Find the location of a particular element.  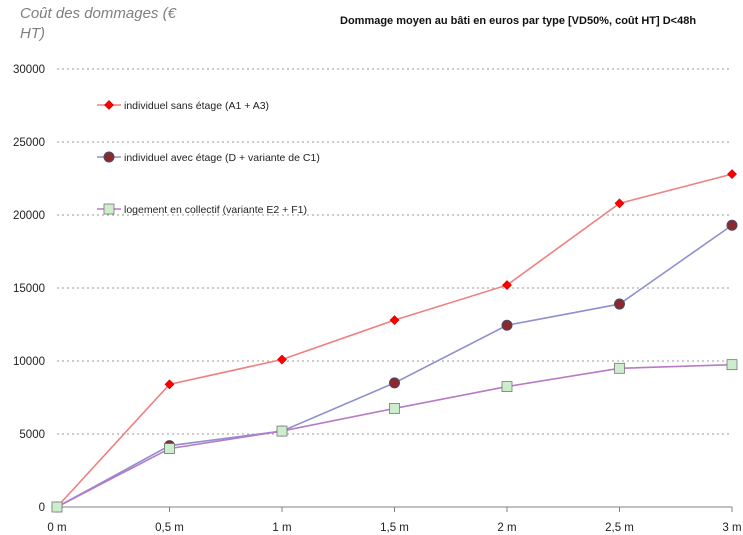

y-tick-label: 0 is located at coordinates (42, 508).